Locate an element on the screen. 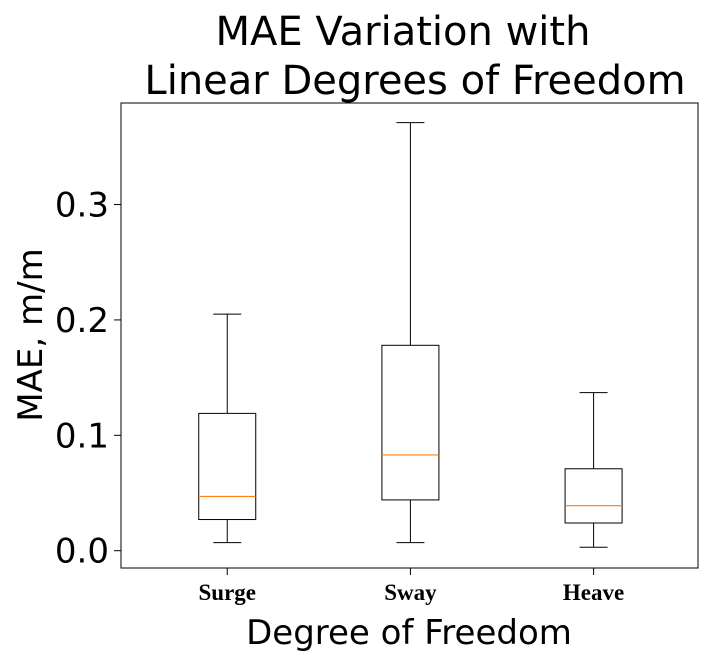 This screenshot has width=708, height=660. y-tick-label: 0.1 is located at coordinates (82, 436).